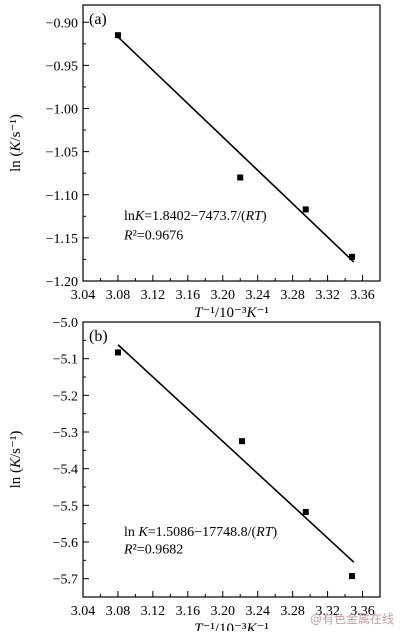  What do you see at coordinates (65, 506) in the screenshot?
I see `y-tick-label: −5.5` at bounding box center [65, 506].